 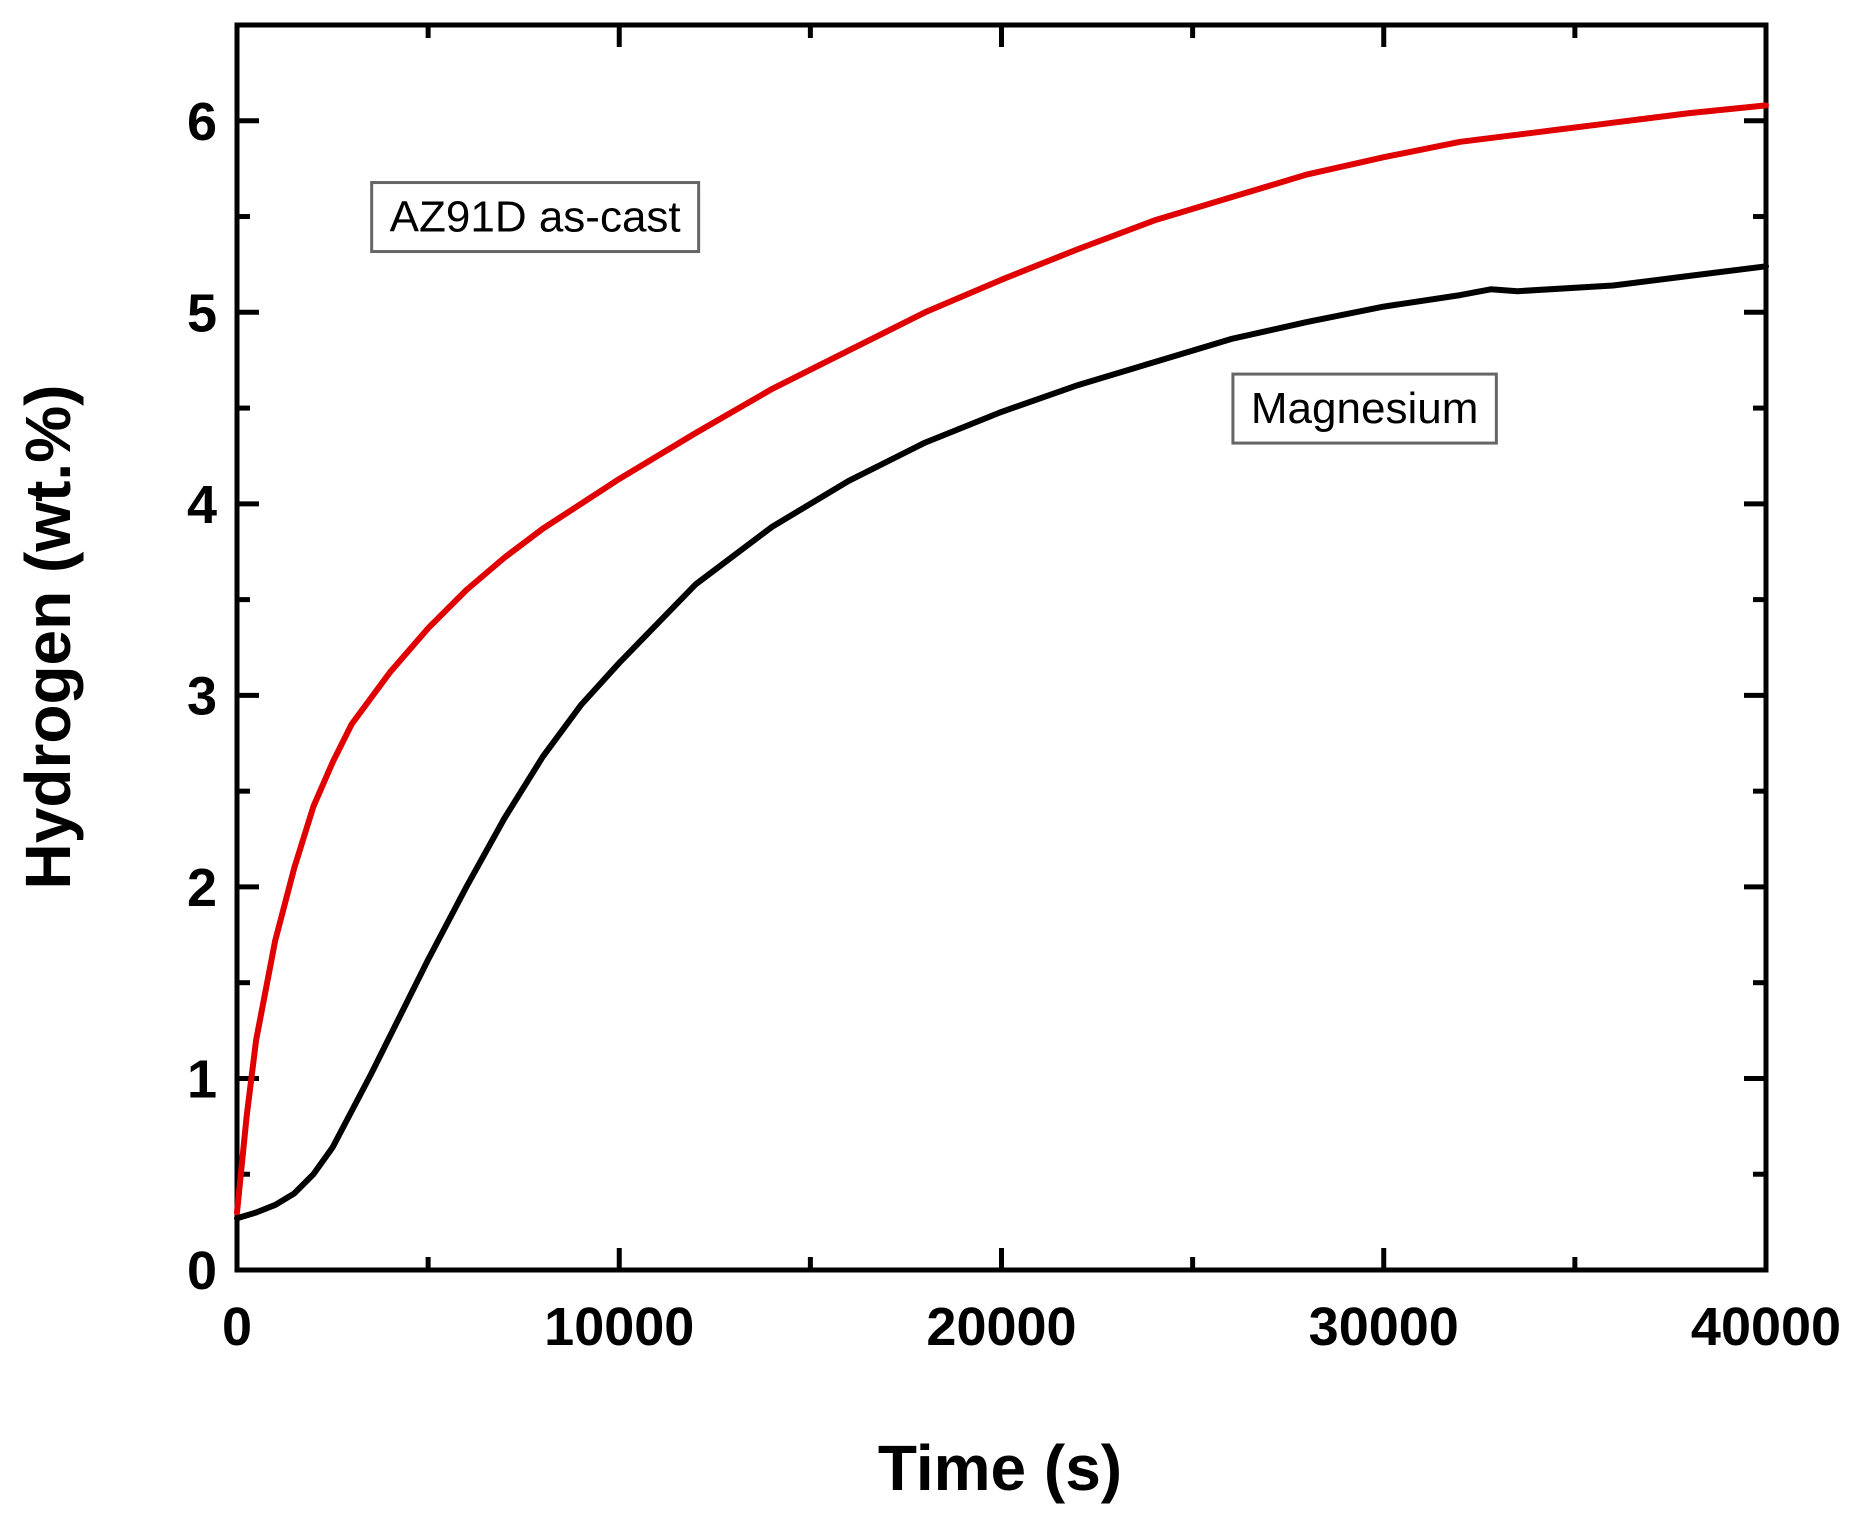 I want to click on y-tick-label: 1, so click(x=202, y=1079).